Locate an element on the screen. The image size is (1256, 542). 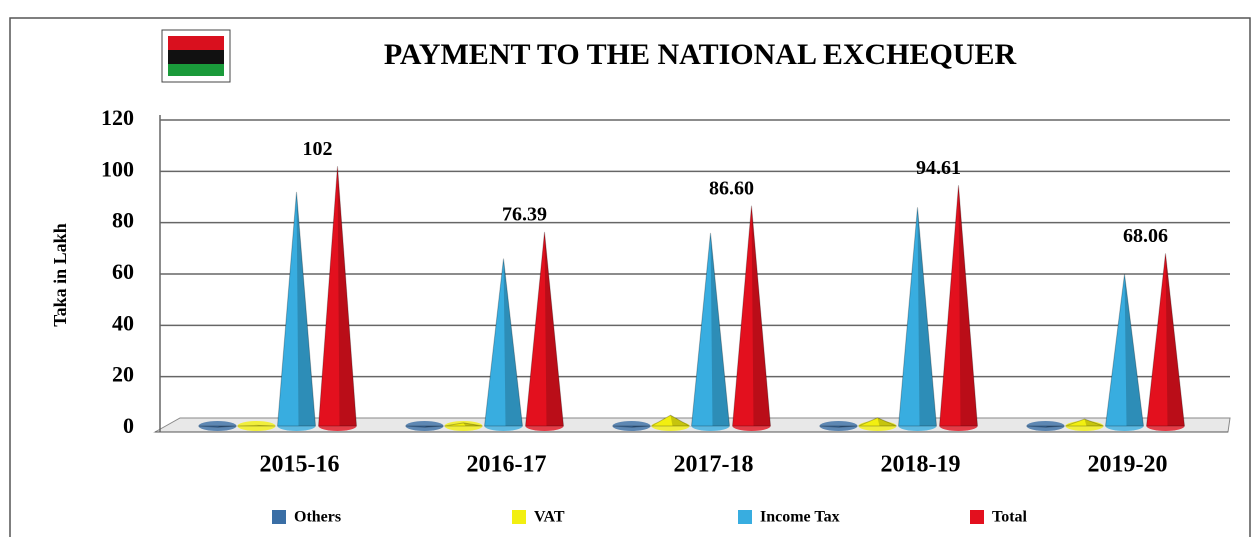
y-tick-label: 40 is located at coordinates (123, 322).